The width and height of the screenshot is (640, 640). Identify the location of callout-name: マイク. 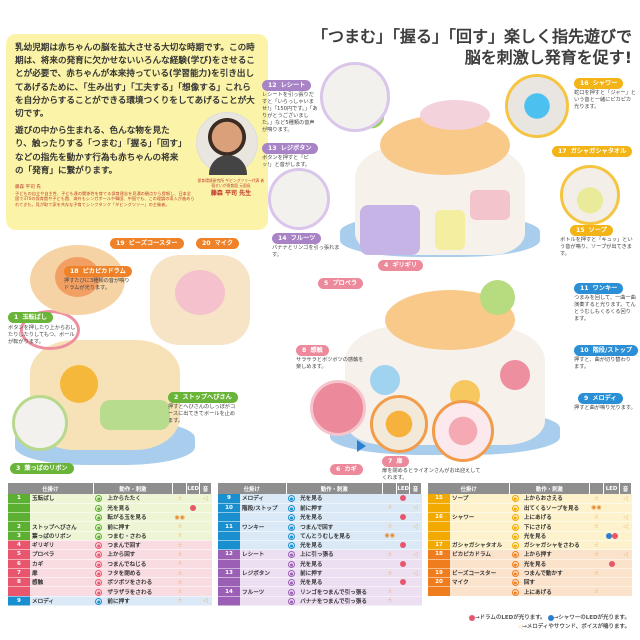
(224, 243).